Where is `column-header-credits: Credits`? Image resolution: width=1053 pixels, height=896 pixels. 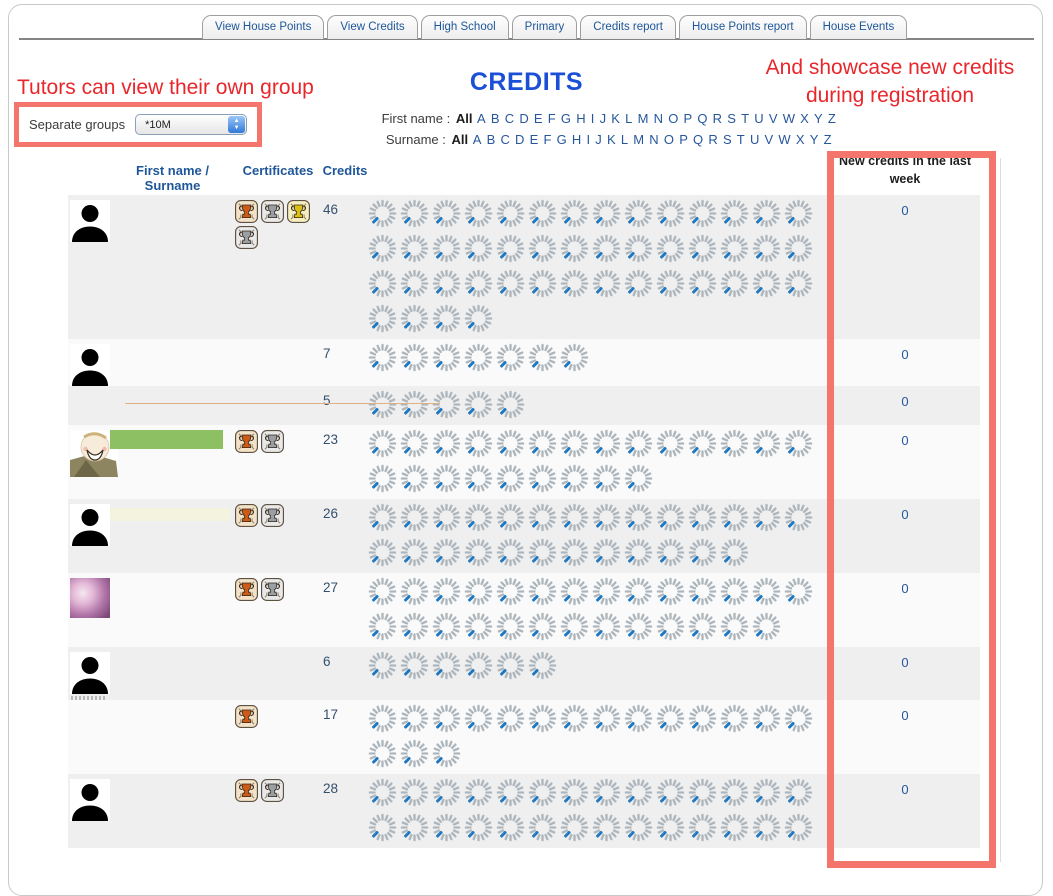
column-header-credits: Credits is located at coordinates (345, 170).